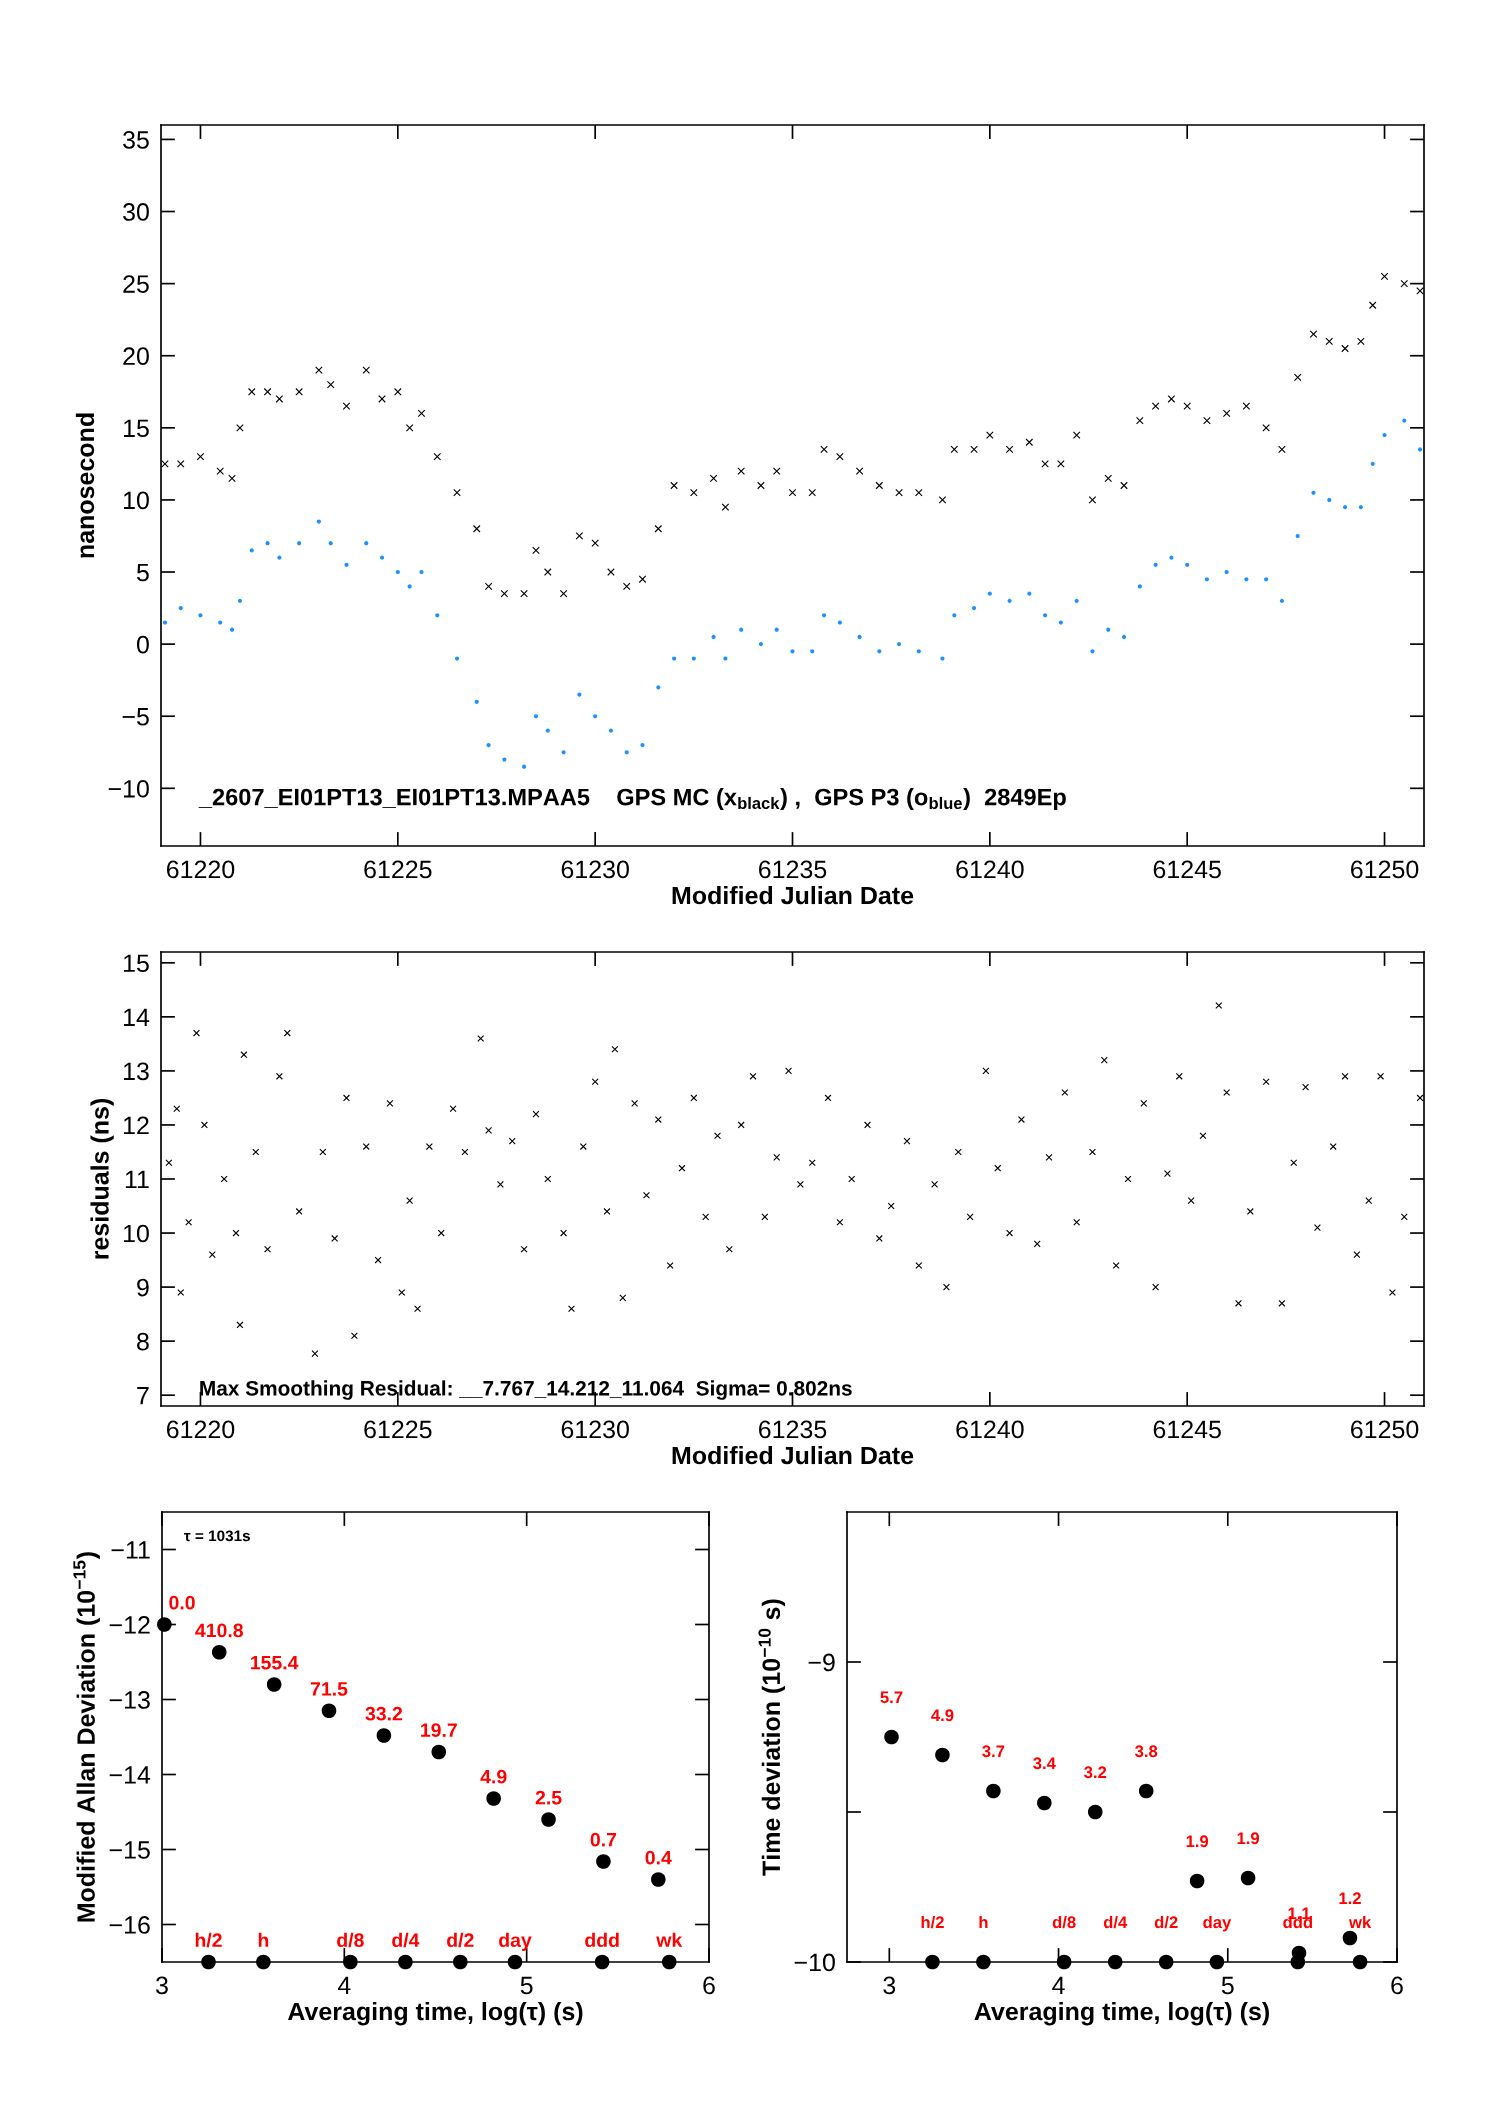 The height and width of the screenshot is (2105, 1488). Describe the element at coordinates (1064, 1922) in the screenshot. I see `annotation: d/8` at that location.